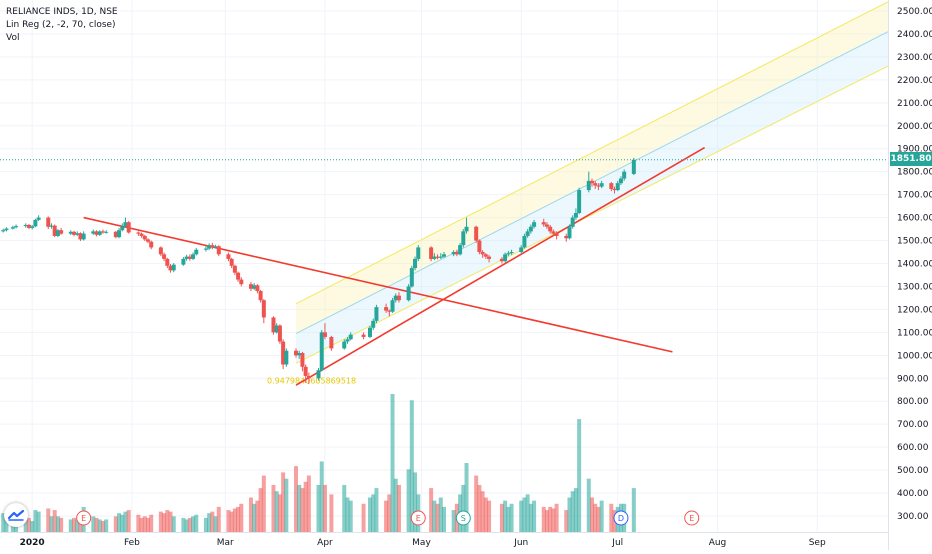 This screenshot has height=554, width=932. What do you see at coordinates (914, 81) in the screenshot?
I see `price-tick-label: 2200.00` at bounding box center [914, 81].